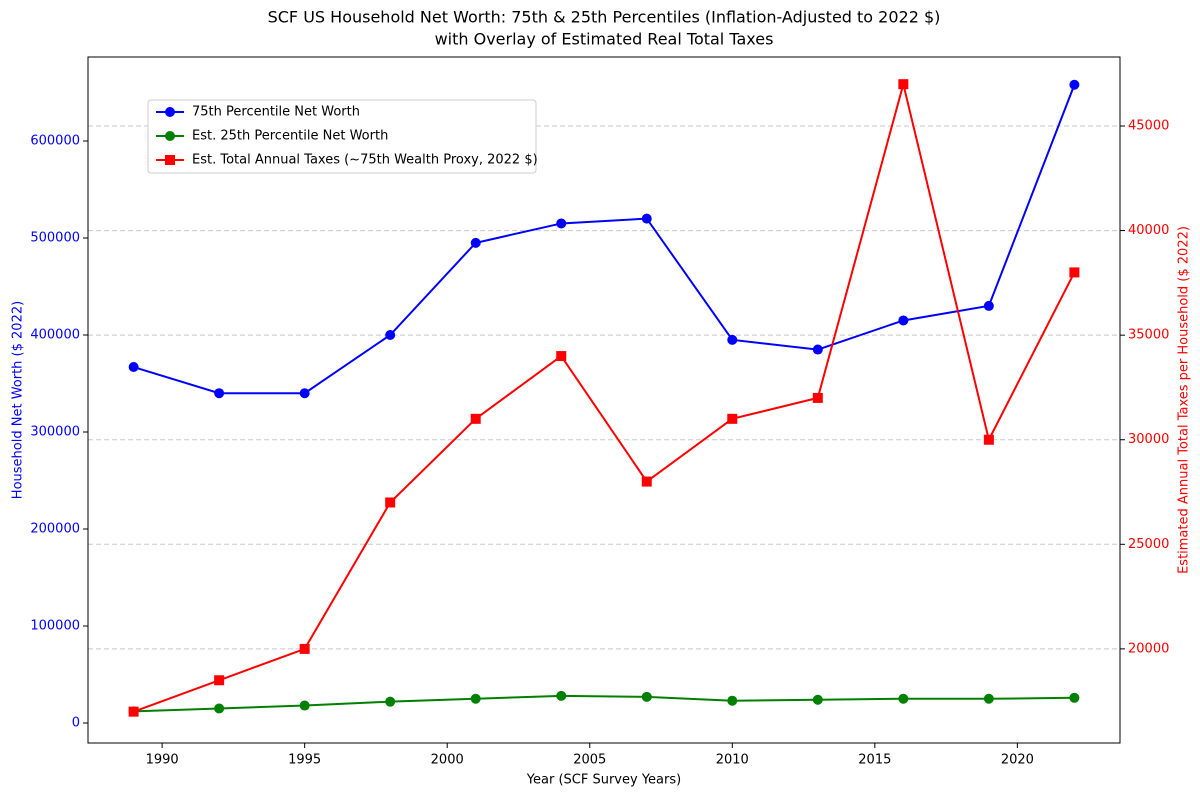 The width and height of the screenshot is (1200, 803). I want to click on x-axis-label: Year (SCF Survey Years), so click(603, 780).